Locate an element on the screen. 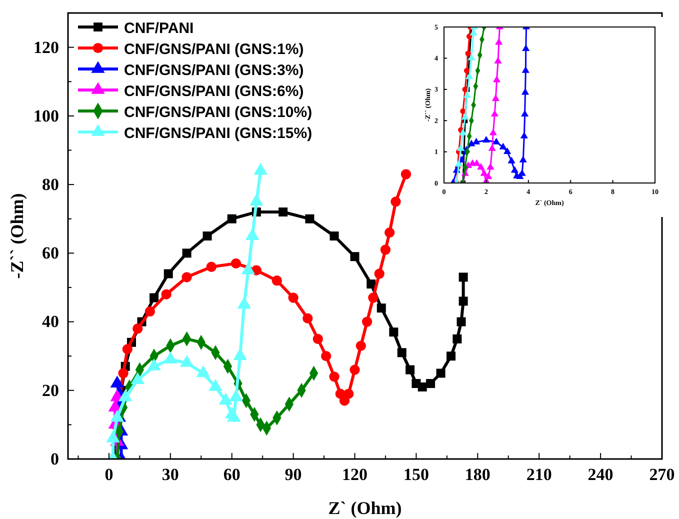 The height and width of the screenshot is (519, 679). x-tick-label: 0 is located at coordinates (109, 474).